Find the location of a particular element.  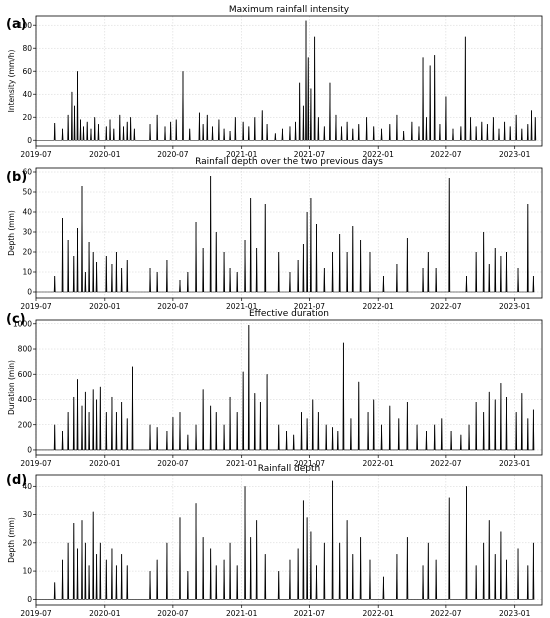

y-tick-label: 100 is located at coordinates (25, 25).